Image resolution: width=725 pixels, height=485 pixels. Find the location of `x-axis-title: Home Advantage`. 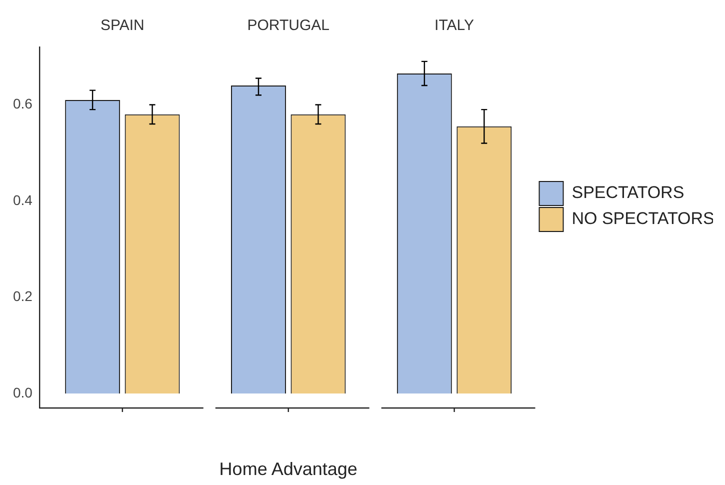

x-axis-title: Home Advantage is located at coordinates (288, 468).